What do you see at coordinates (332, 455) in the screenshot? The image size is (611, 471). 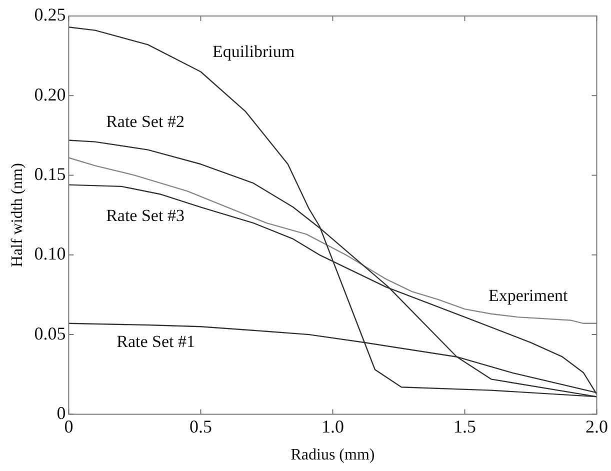 I see `x-axis-title: Radius (mm)` at bounding box center [332, 455].